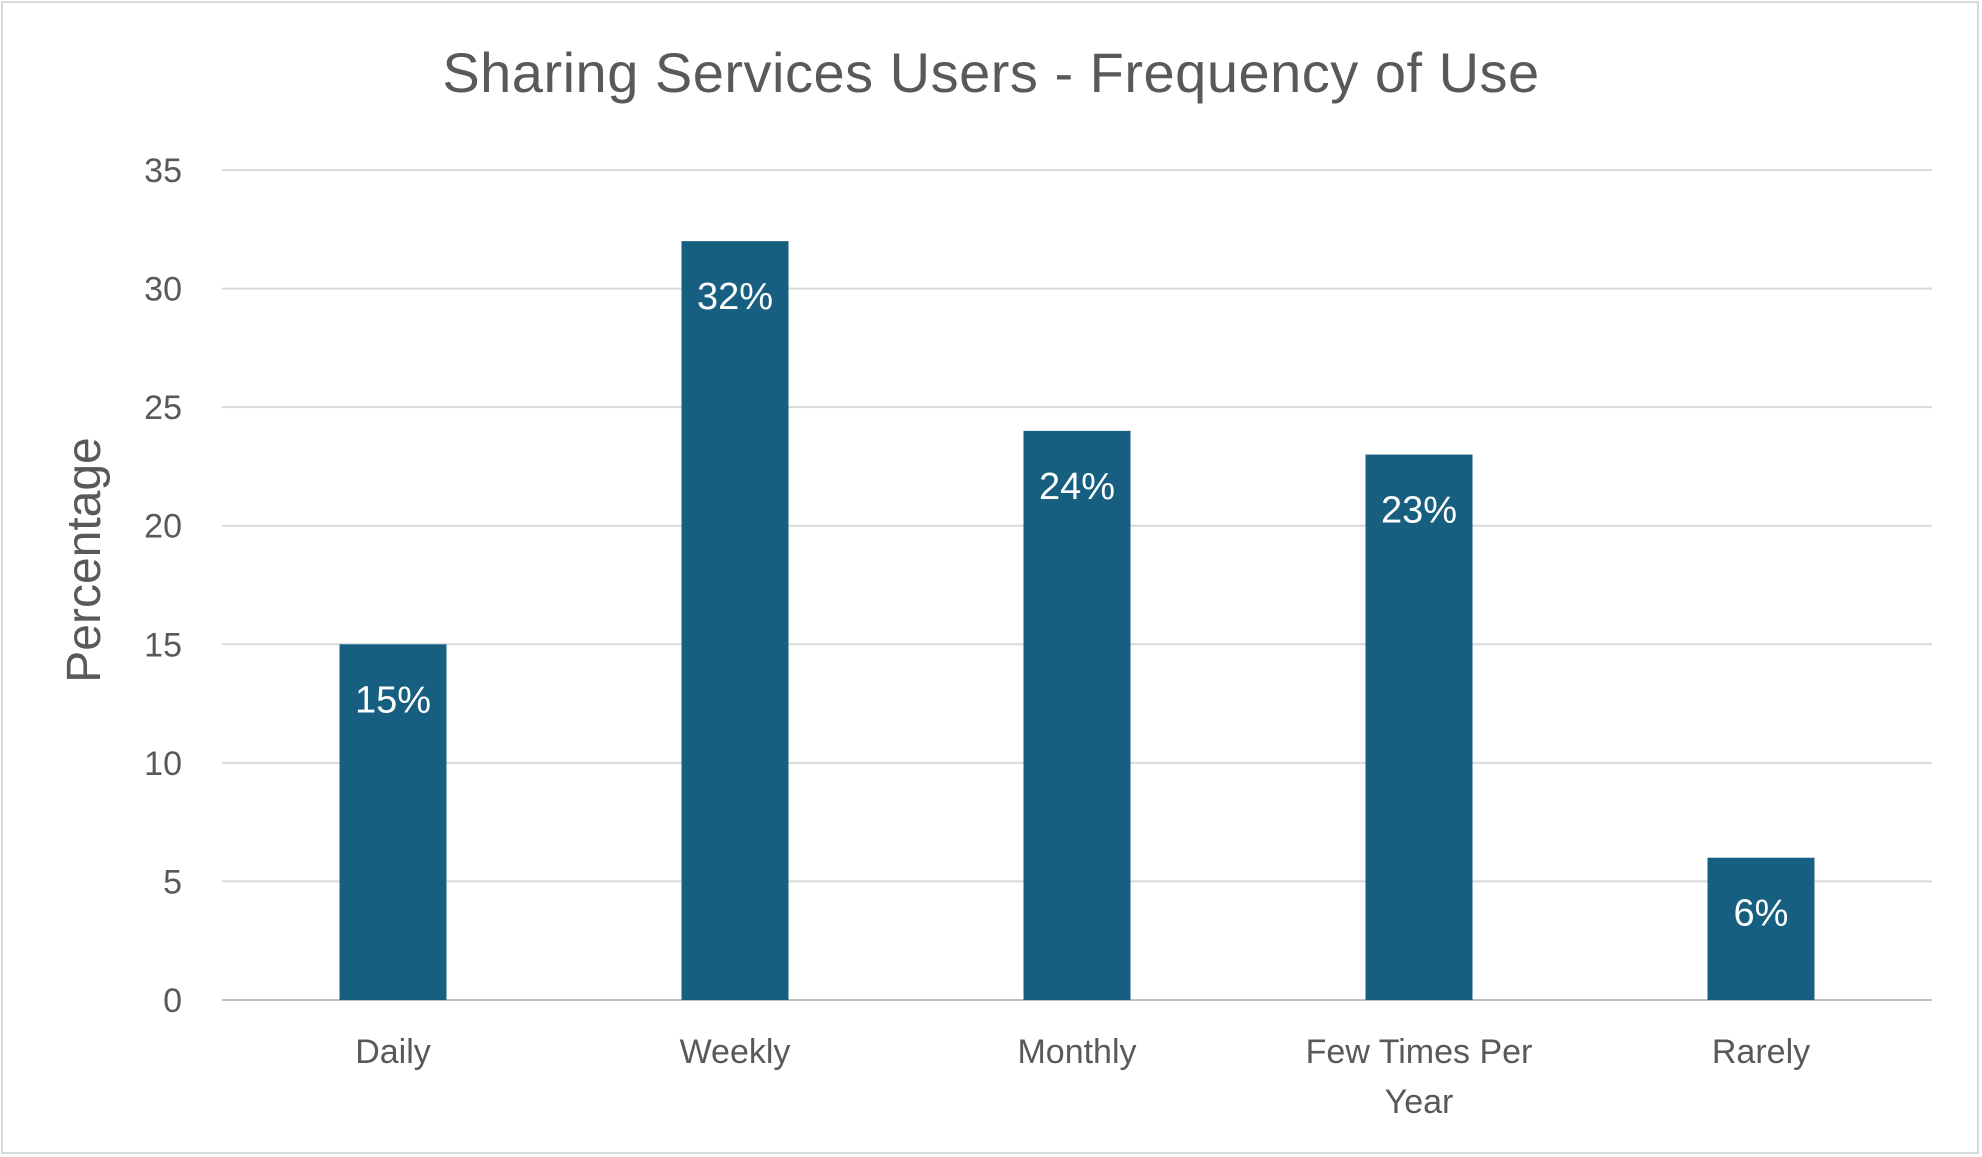 Image resolution: width=1982 pixels, height=1157 pixels. Describe the element at coordinates (163, 408) in the screenshot. I see `y-tick-label: 25` at that location.